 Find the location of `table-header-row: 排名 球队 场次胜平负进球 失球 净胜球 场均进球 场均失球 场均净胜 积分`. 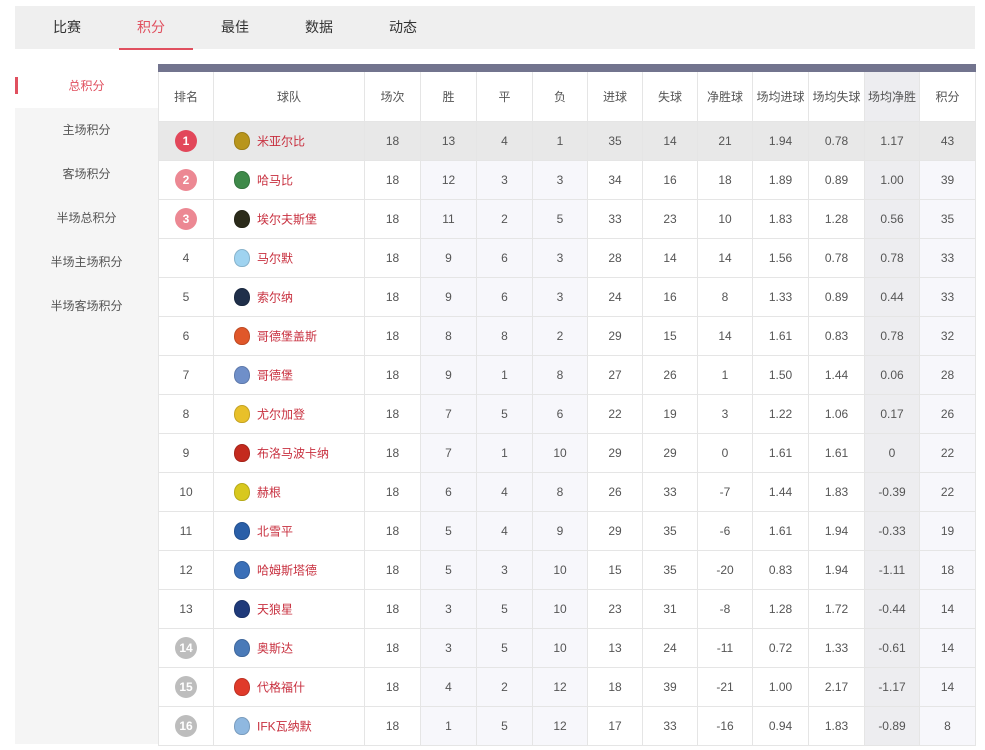

table-header-row: 排名 球队 场次胜平负进球 失球 净胜球 场均进球 场均失球 场均净胜 积分 is located at coordinates (567, 92).